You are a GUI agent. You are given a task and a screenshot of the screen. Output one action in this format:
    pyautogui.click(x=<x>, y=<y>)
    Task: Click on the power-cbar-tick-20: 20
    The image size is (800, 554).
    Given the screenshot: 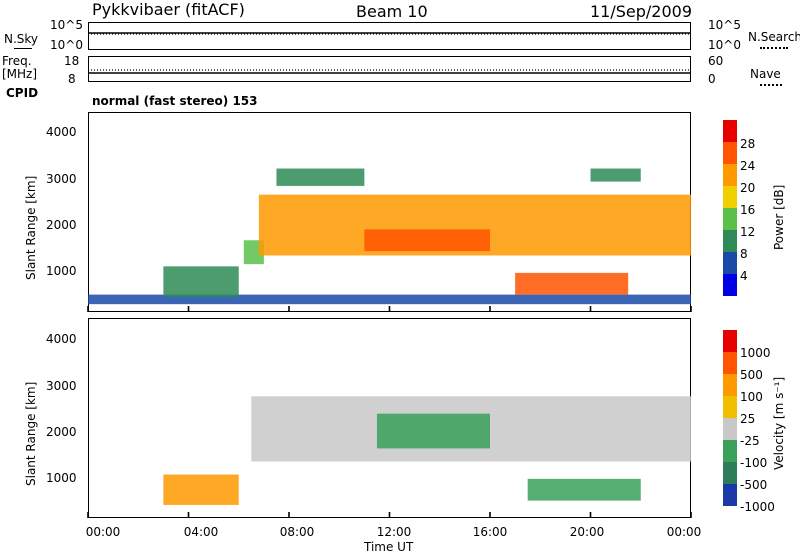 What is the action you would take?
    pyautogui.click(x=748, y=188)
    